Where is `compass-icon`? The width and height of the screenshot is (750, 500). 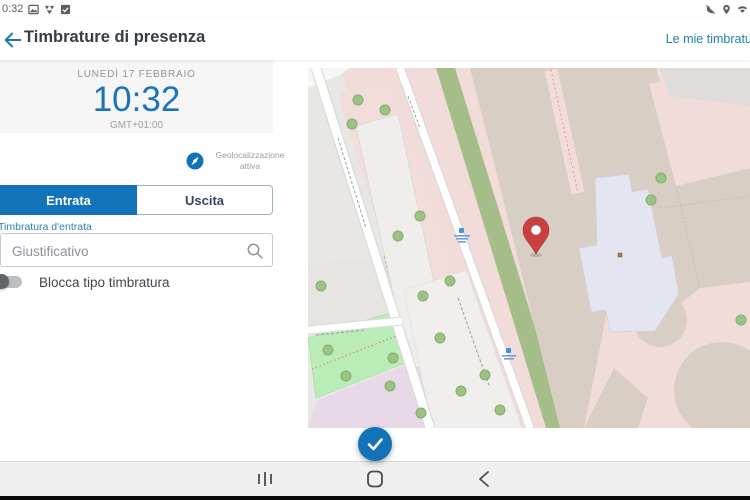
compass-icon is located at coordinates (195, 161).